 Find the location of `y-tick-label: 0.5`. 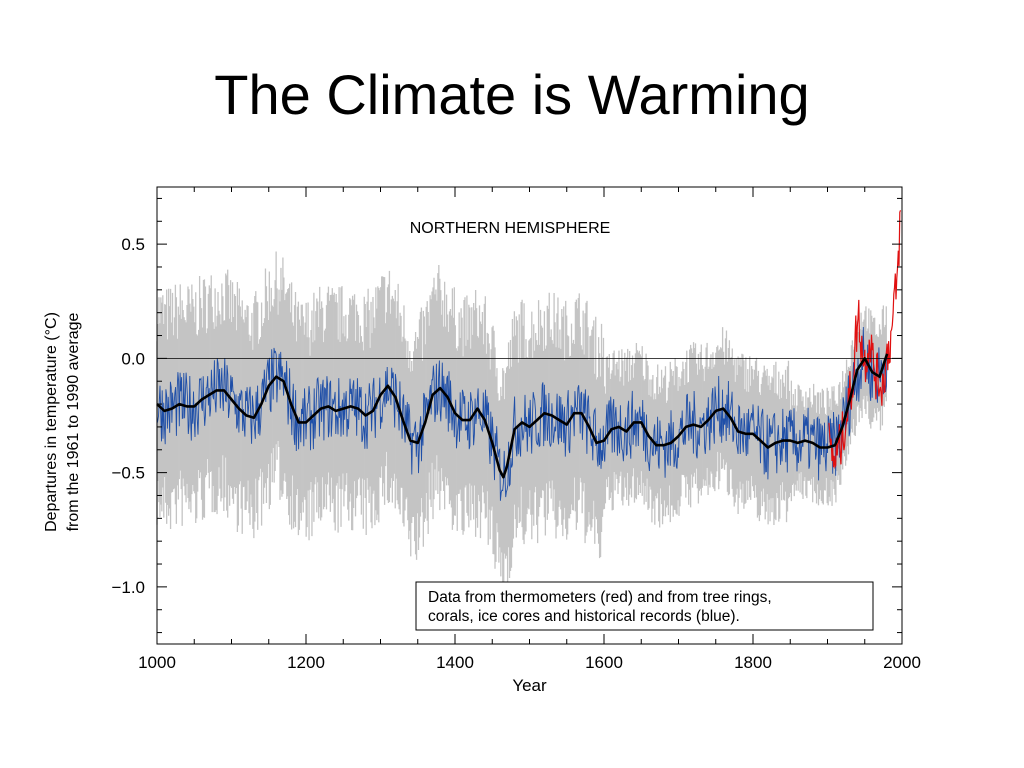

y-tick-label: 0.5 is located at coordinates (133, 244).